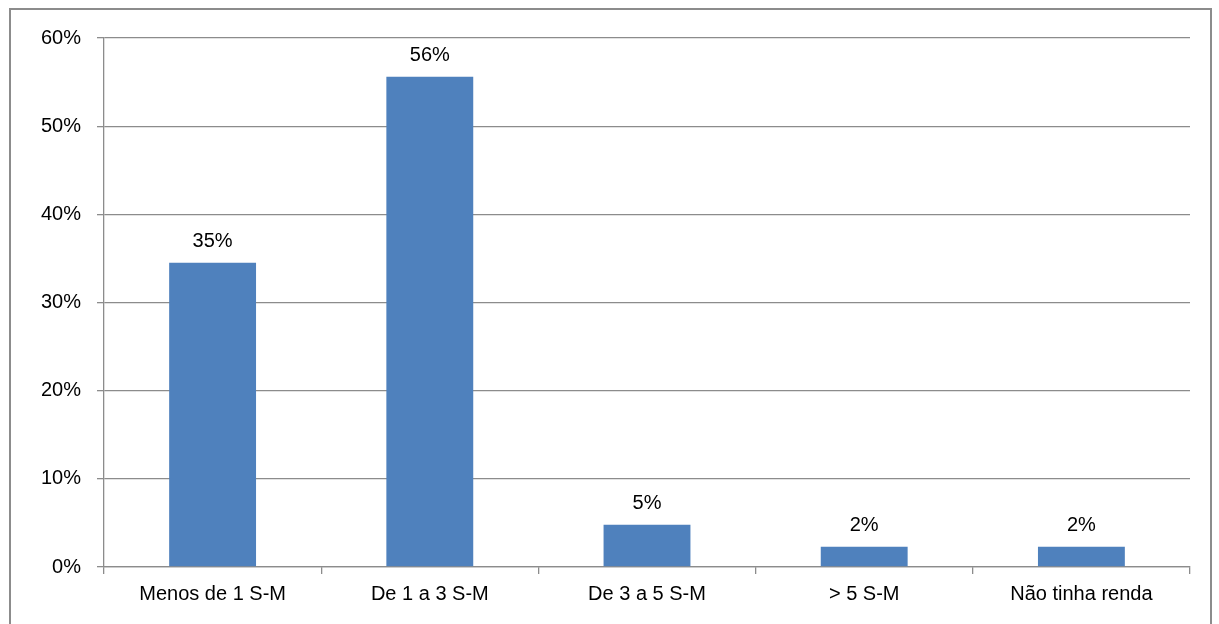 Image resolution: width=1219 pixels, height=624 pixels. I want to click on y-tick-label: 10%, so click(61, 477).